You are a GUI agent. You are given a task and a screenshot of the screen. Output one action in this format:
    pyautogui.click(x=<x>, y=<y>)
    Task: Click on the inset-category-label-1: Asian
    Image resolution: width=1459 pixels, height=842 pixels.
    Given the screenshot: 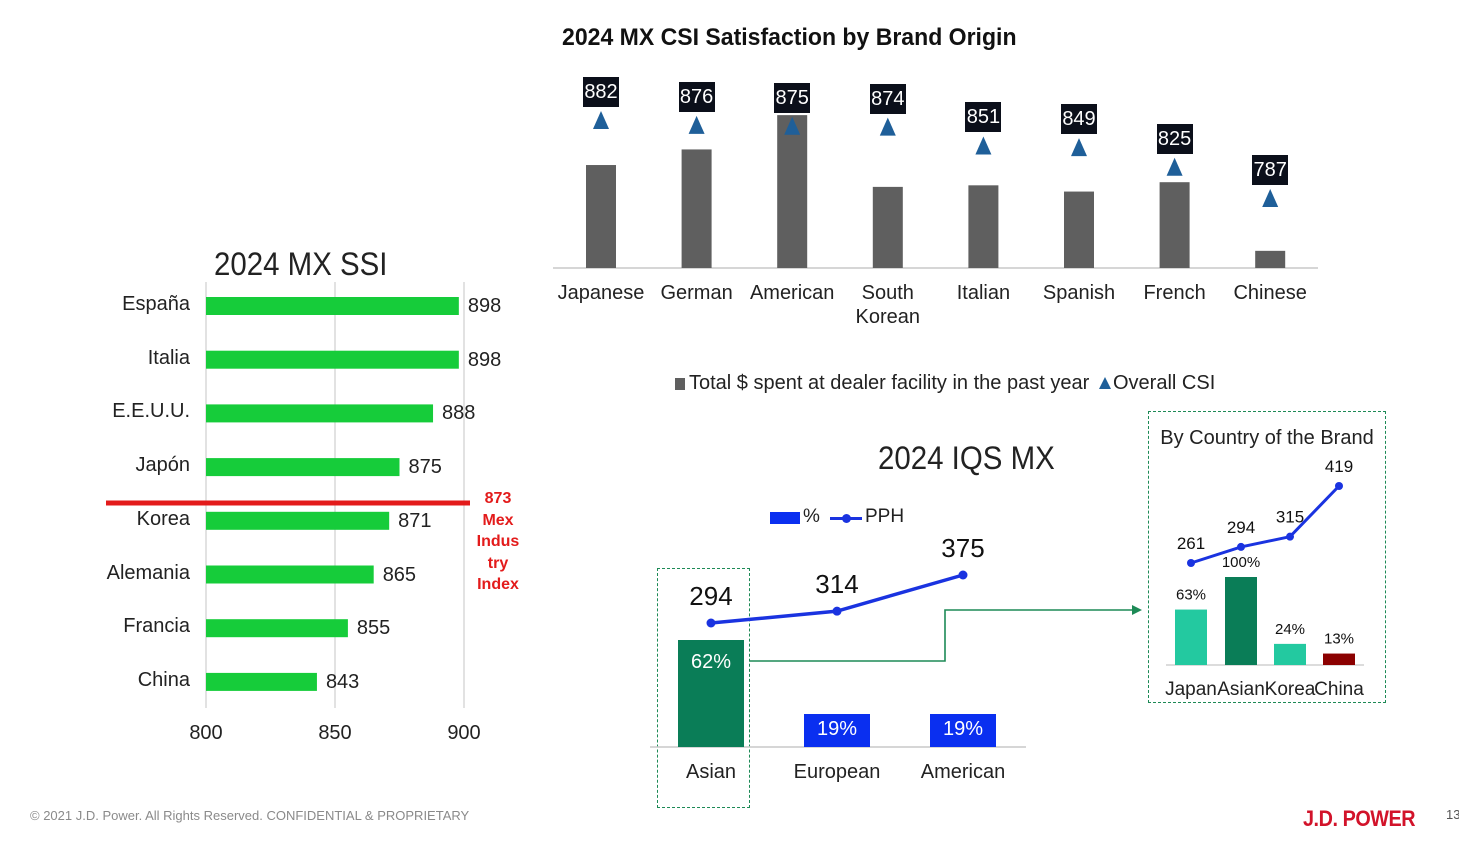 What is the action you would take?
    pyautogui.click(x=1241, y=689)
    